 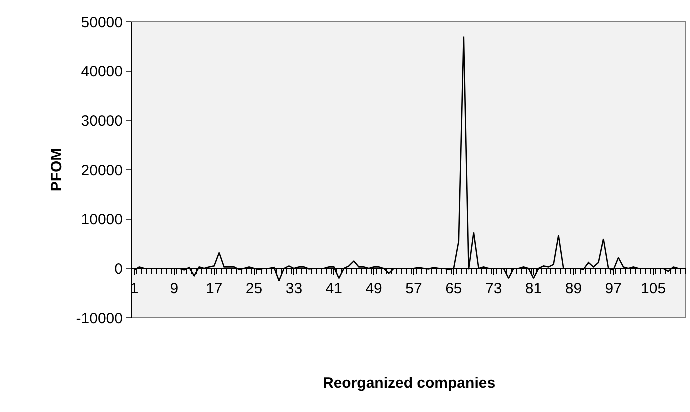 I want to click on x-tick-label: 49, so click(x=374, y=289).